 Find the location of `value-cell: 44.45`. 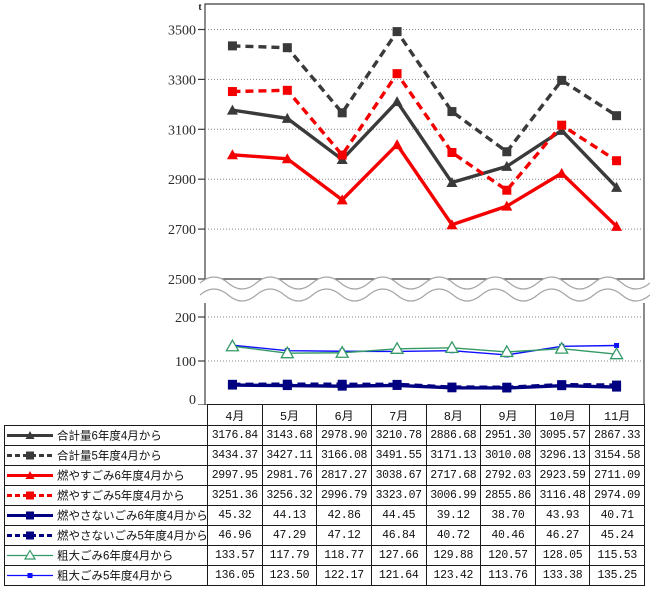

value-cell: 44.45 is located at coordinates (398, 515).